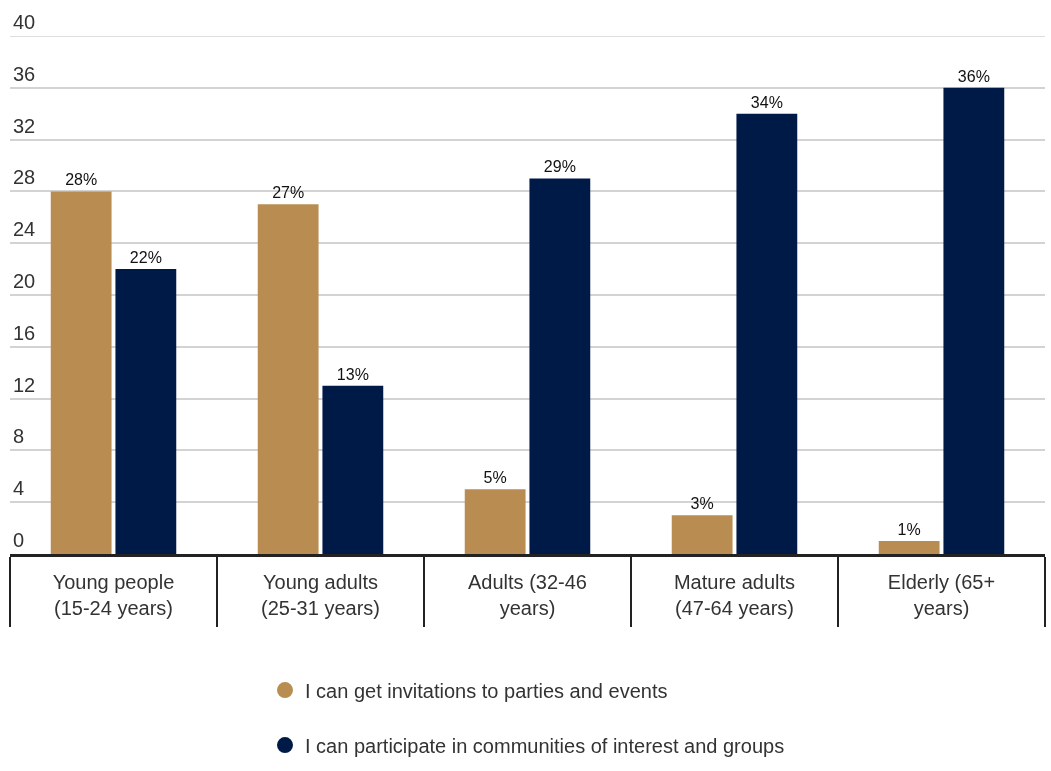 Image resolution: width=1051 pixels, height=771 pixels. What do you see at coordinates (909, 530) in the screenshot?
I see `data-label: 1%` at bounding box center [909, 530].